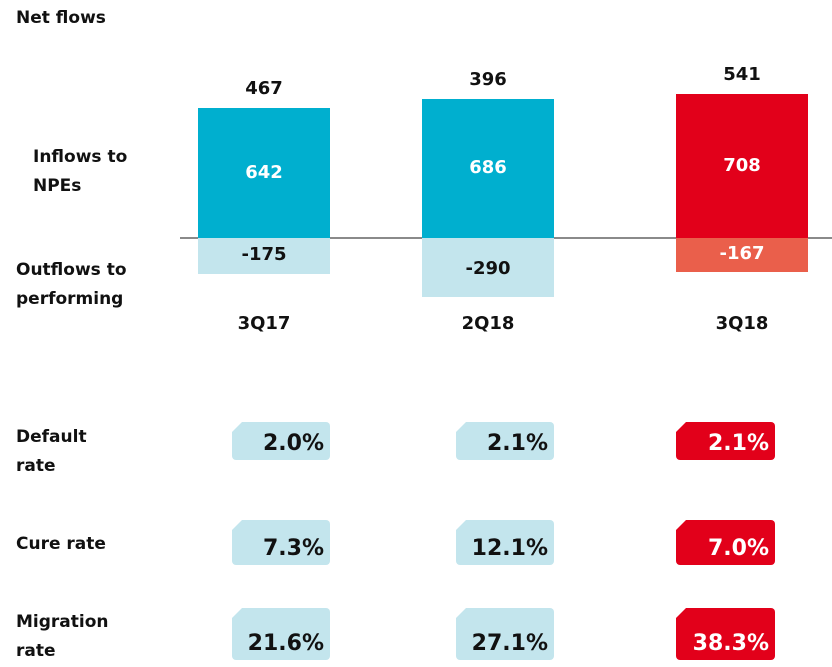 Image resolution: width=832 pixels, height=667 pixels. I want to click on series-label: Outflows to performing, so click(71, 284).